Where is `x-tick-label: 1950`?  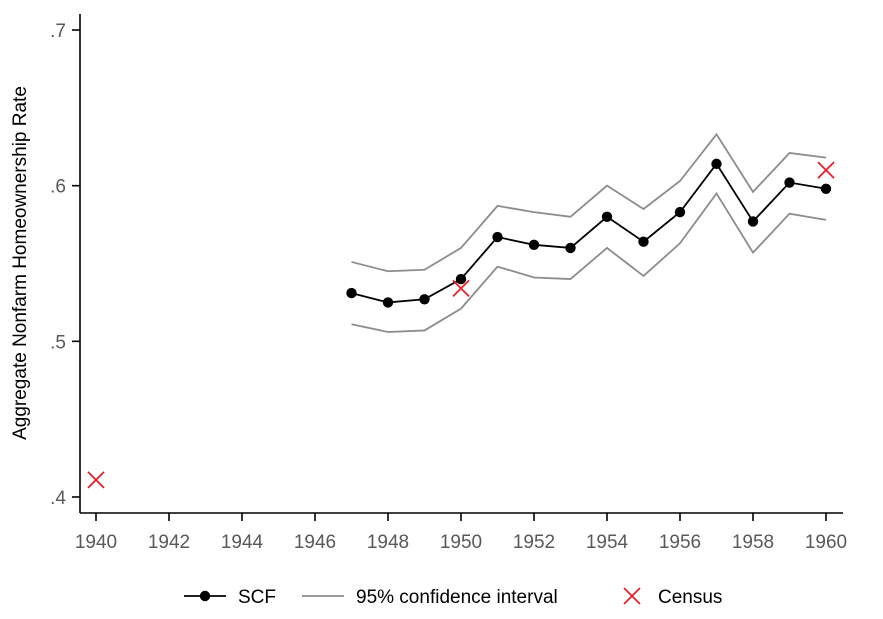 x-tick-label: 1950 is located at coordinates (461, 542).